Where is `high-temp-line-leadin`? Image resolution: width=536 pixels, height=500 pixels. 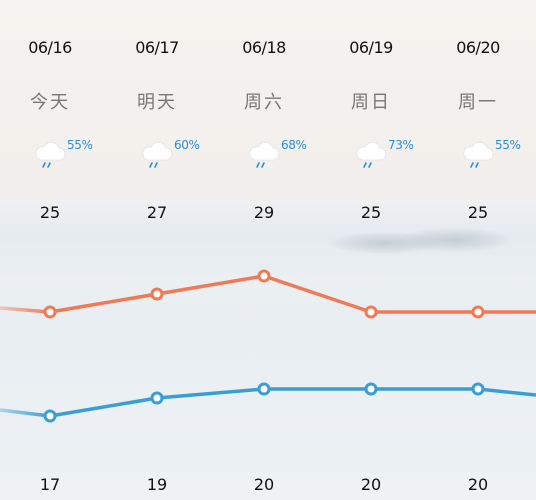
high-temp-line-leadin is located at coordinates (25, 310).